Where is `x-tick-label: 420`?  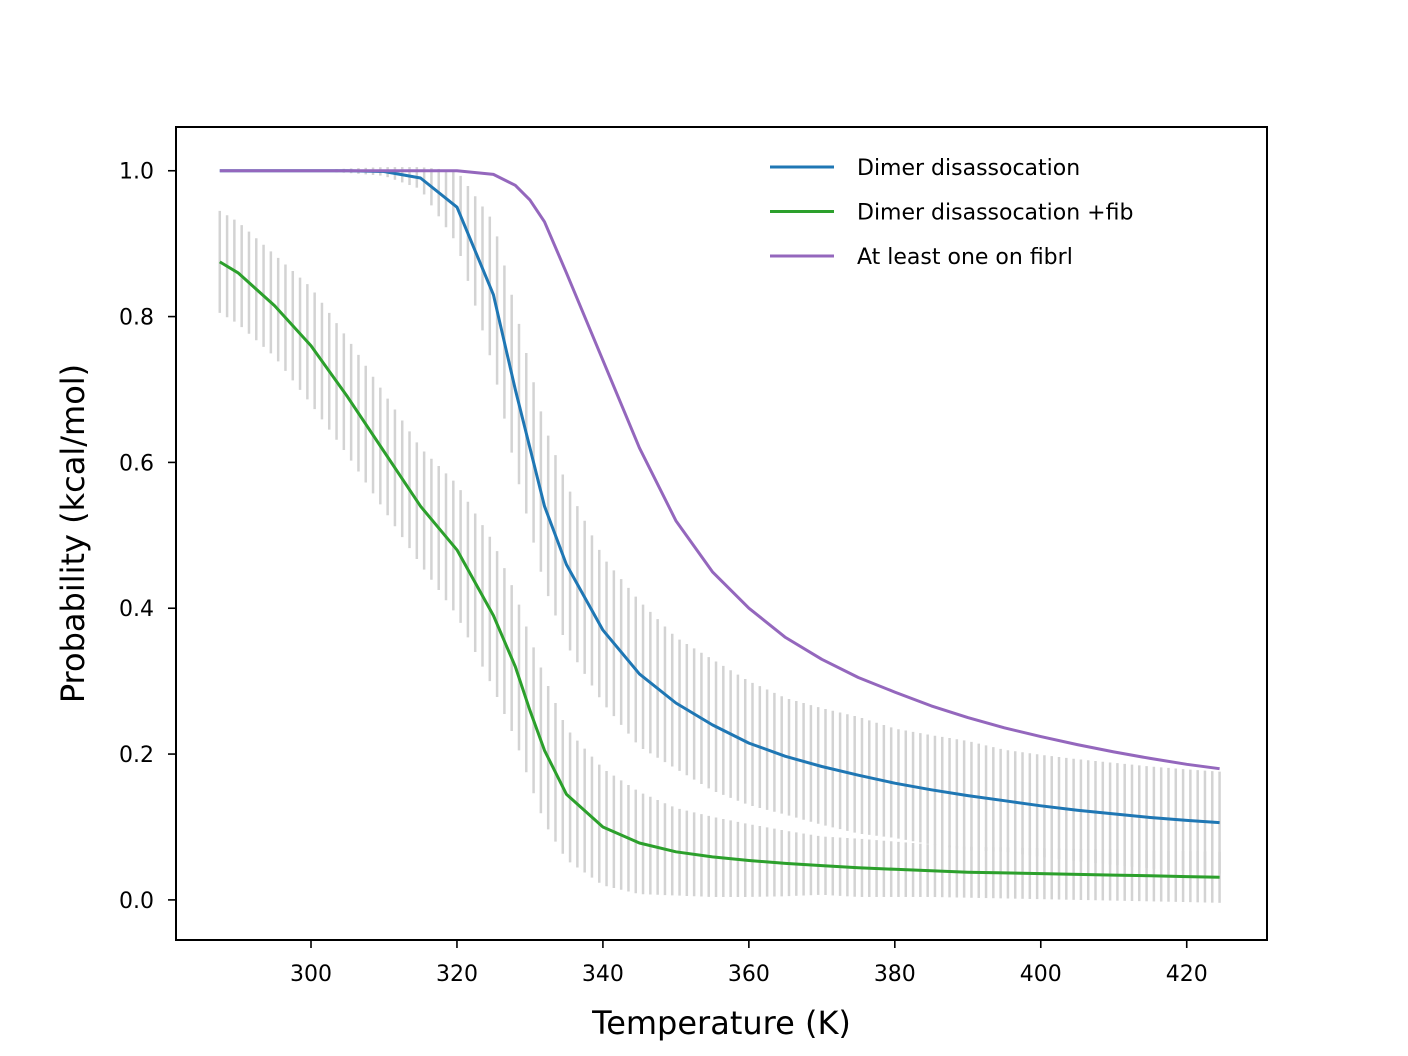 x-tick-label: 420 is located at coordinates (1187, 974).